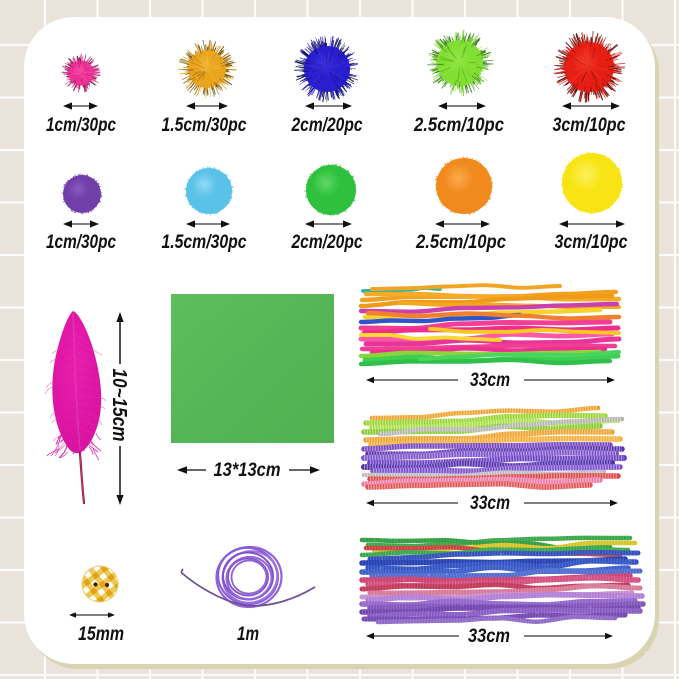  I want to click on svg-text: 13*13cm, so click(247, 470).